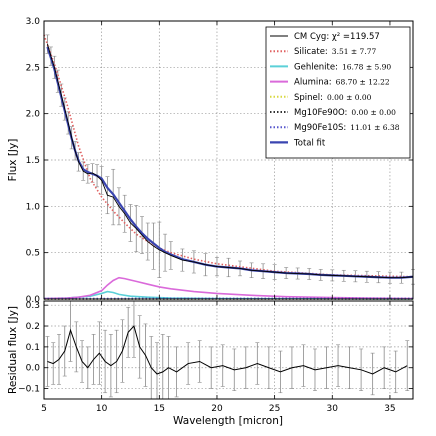  Describe the element at coordinates (274, 409) in the screenshot. I see `residual-tick-label-x: 25` at that location.